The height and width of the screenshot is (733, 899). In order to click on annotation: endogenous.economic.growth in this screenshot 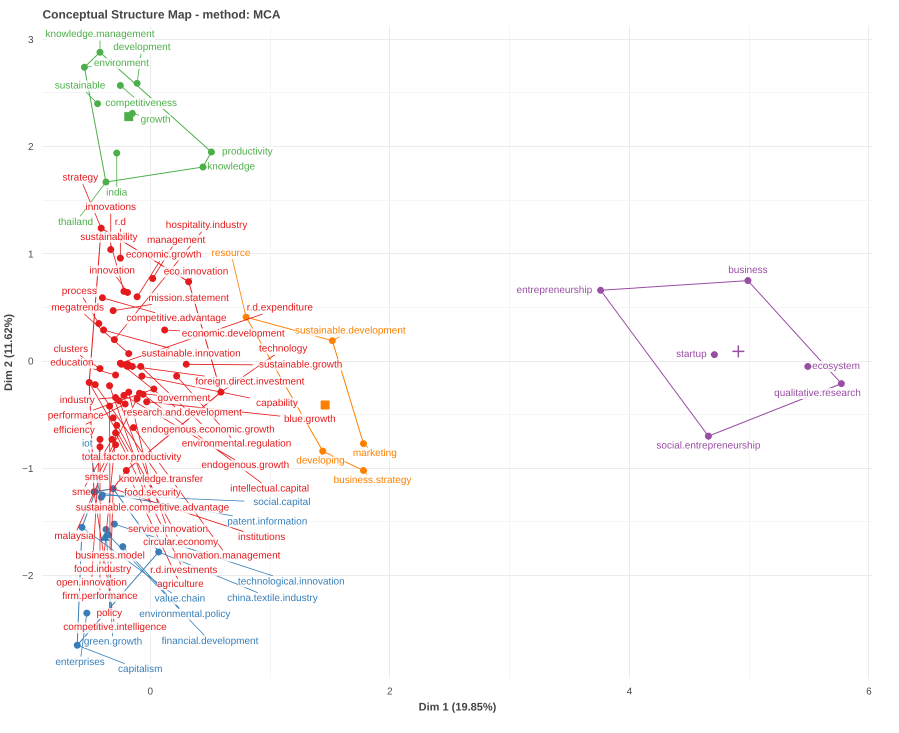, I will do `click(208, 430)`.